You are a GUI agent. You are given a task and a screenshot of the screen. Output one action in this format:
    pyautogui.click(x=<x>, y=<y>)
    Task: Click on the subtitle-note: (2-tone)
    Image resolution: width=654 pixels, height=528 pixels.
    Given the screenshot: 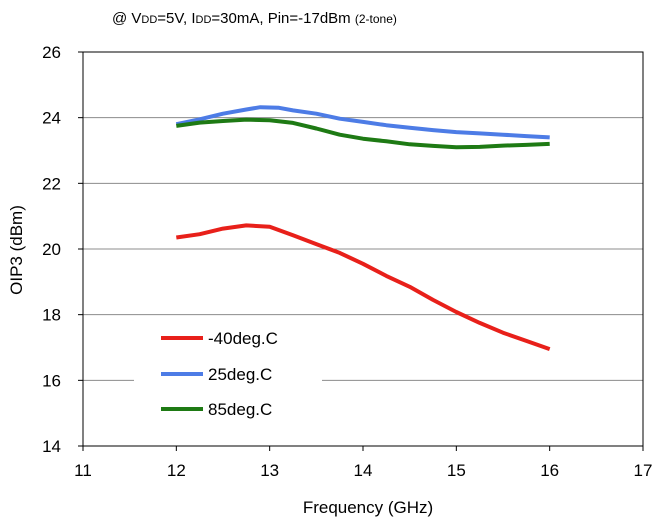 What is the action you would take?
    pyautogui.click(x=376, y=19)
    